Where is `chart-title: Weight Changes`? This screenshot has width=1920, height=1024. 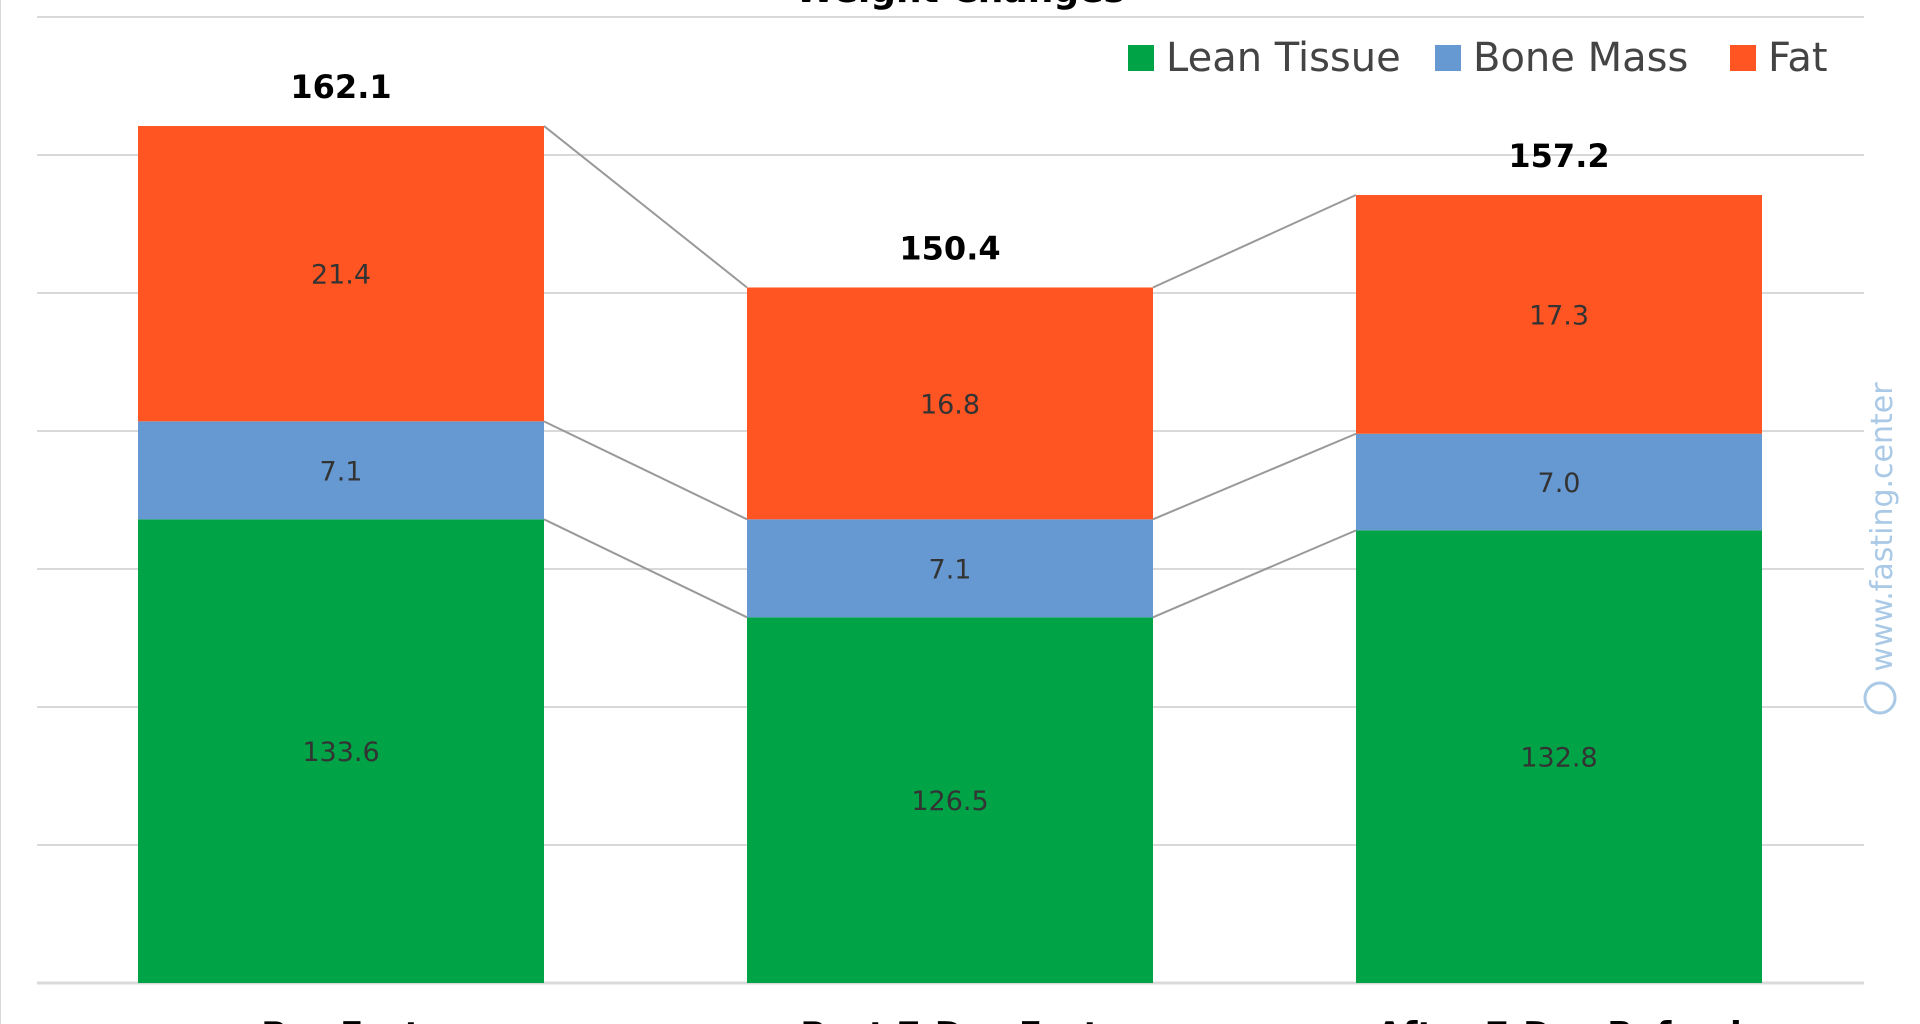 chart-title: Weight Changes is located at coordinates (960, 5).